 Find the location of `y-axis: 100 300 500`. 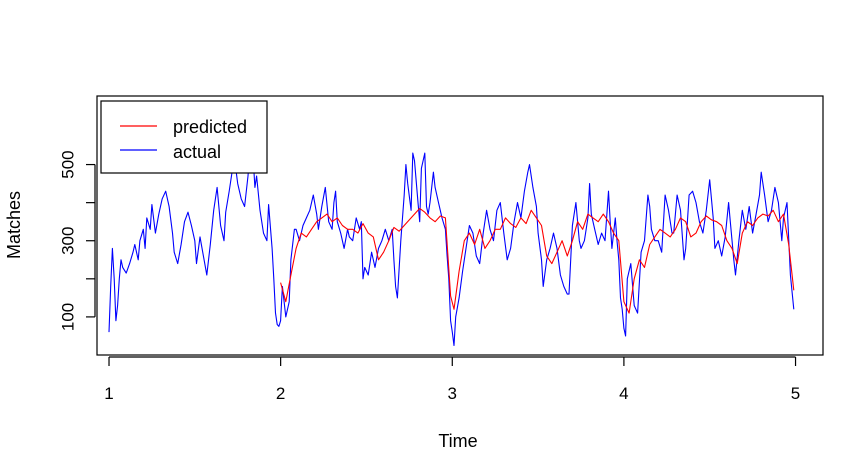

y-axis: 100 300 500 is located at coordinates (77, 240).